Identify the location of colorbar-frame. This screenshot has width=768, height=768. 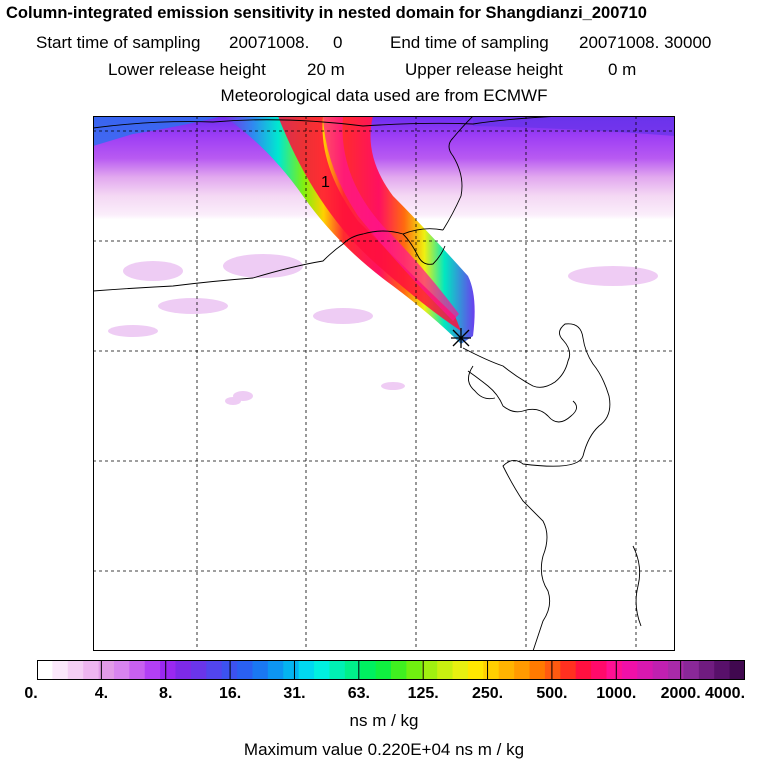
(391, 670).